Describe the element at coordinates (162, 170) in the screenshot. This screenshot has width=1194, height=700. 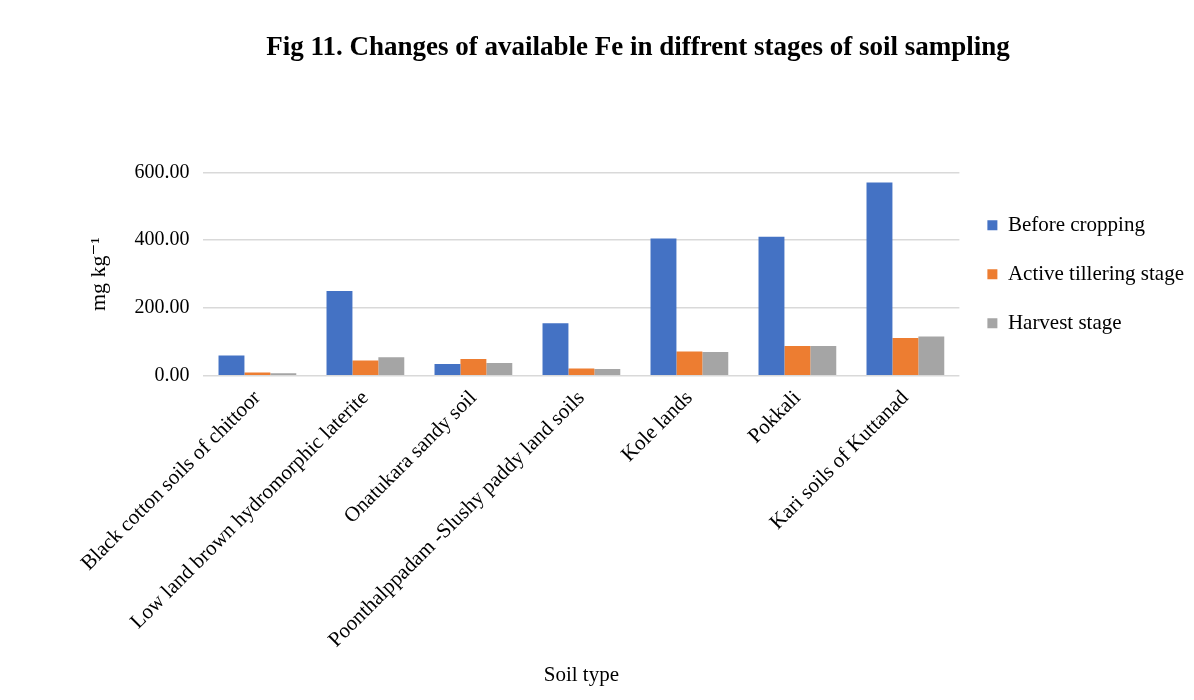
I see `y-tick-label: 600.00` at that location.